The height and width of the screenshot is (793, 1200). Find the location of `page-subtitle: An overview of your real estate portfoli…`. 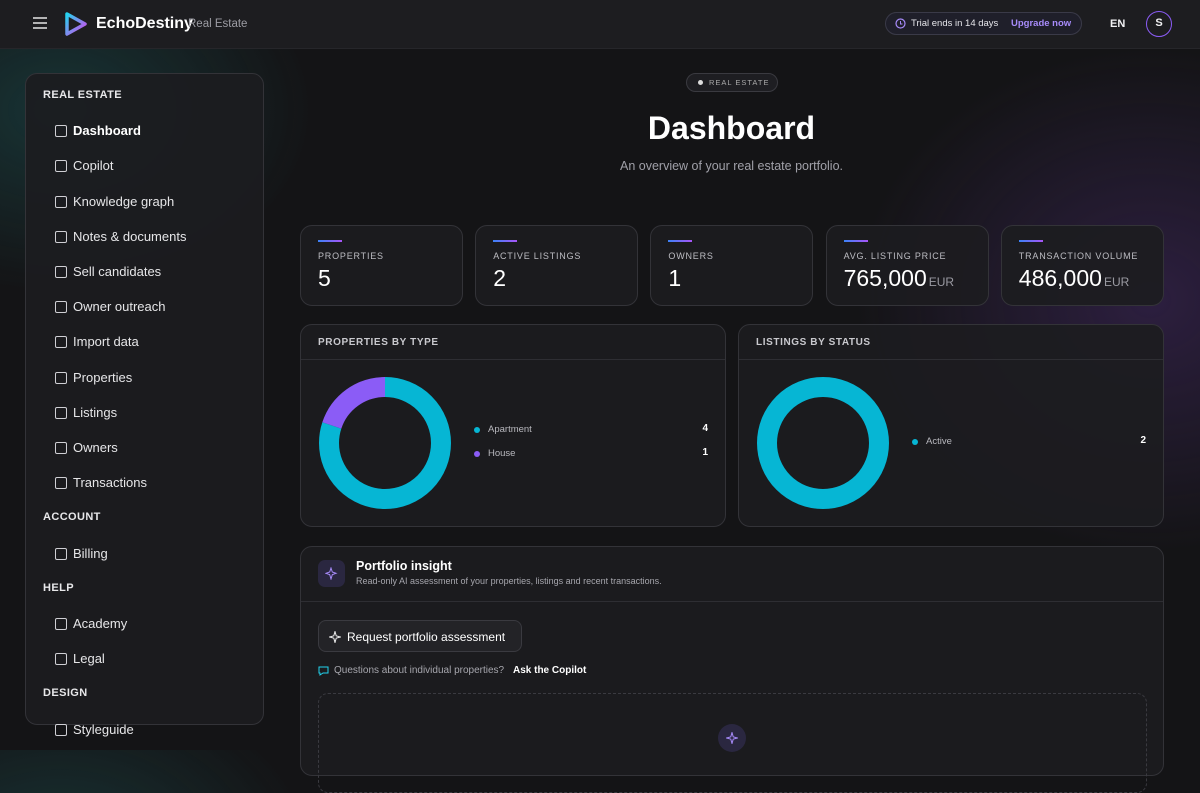

page-subtitle: An overview of your real estate portfoli… is located at coordinates (731, 166).